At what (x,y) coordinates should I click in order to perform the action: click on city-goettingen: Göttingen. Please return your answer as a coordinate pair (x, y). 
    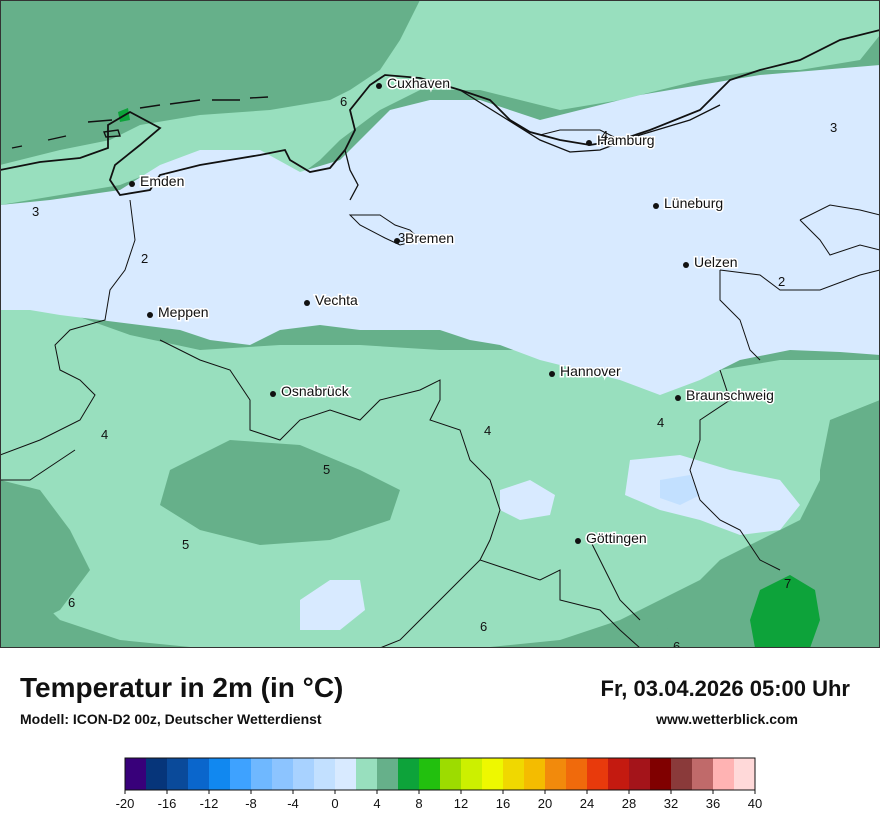
    Looking at the image, I should click on (611, 538).